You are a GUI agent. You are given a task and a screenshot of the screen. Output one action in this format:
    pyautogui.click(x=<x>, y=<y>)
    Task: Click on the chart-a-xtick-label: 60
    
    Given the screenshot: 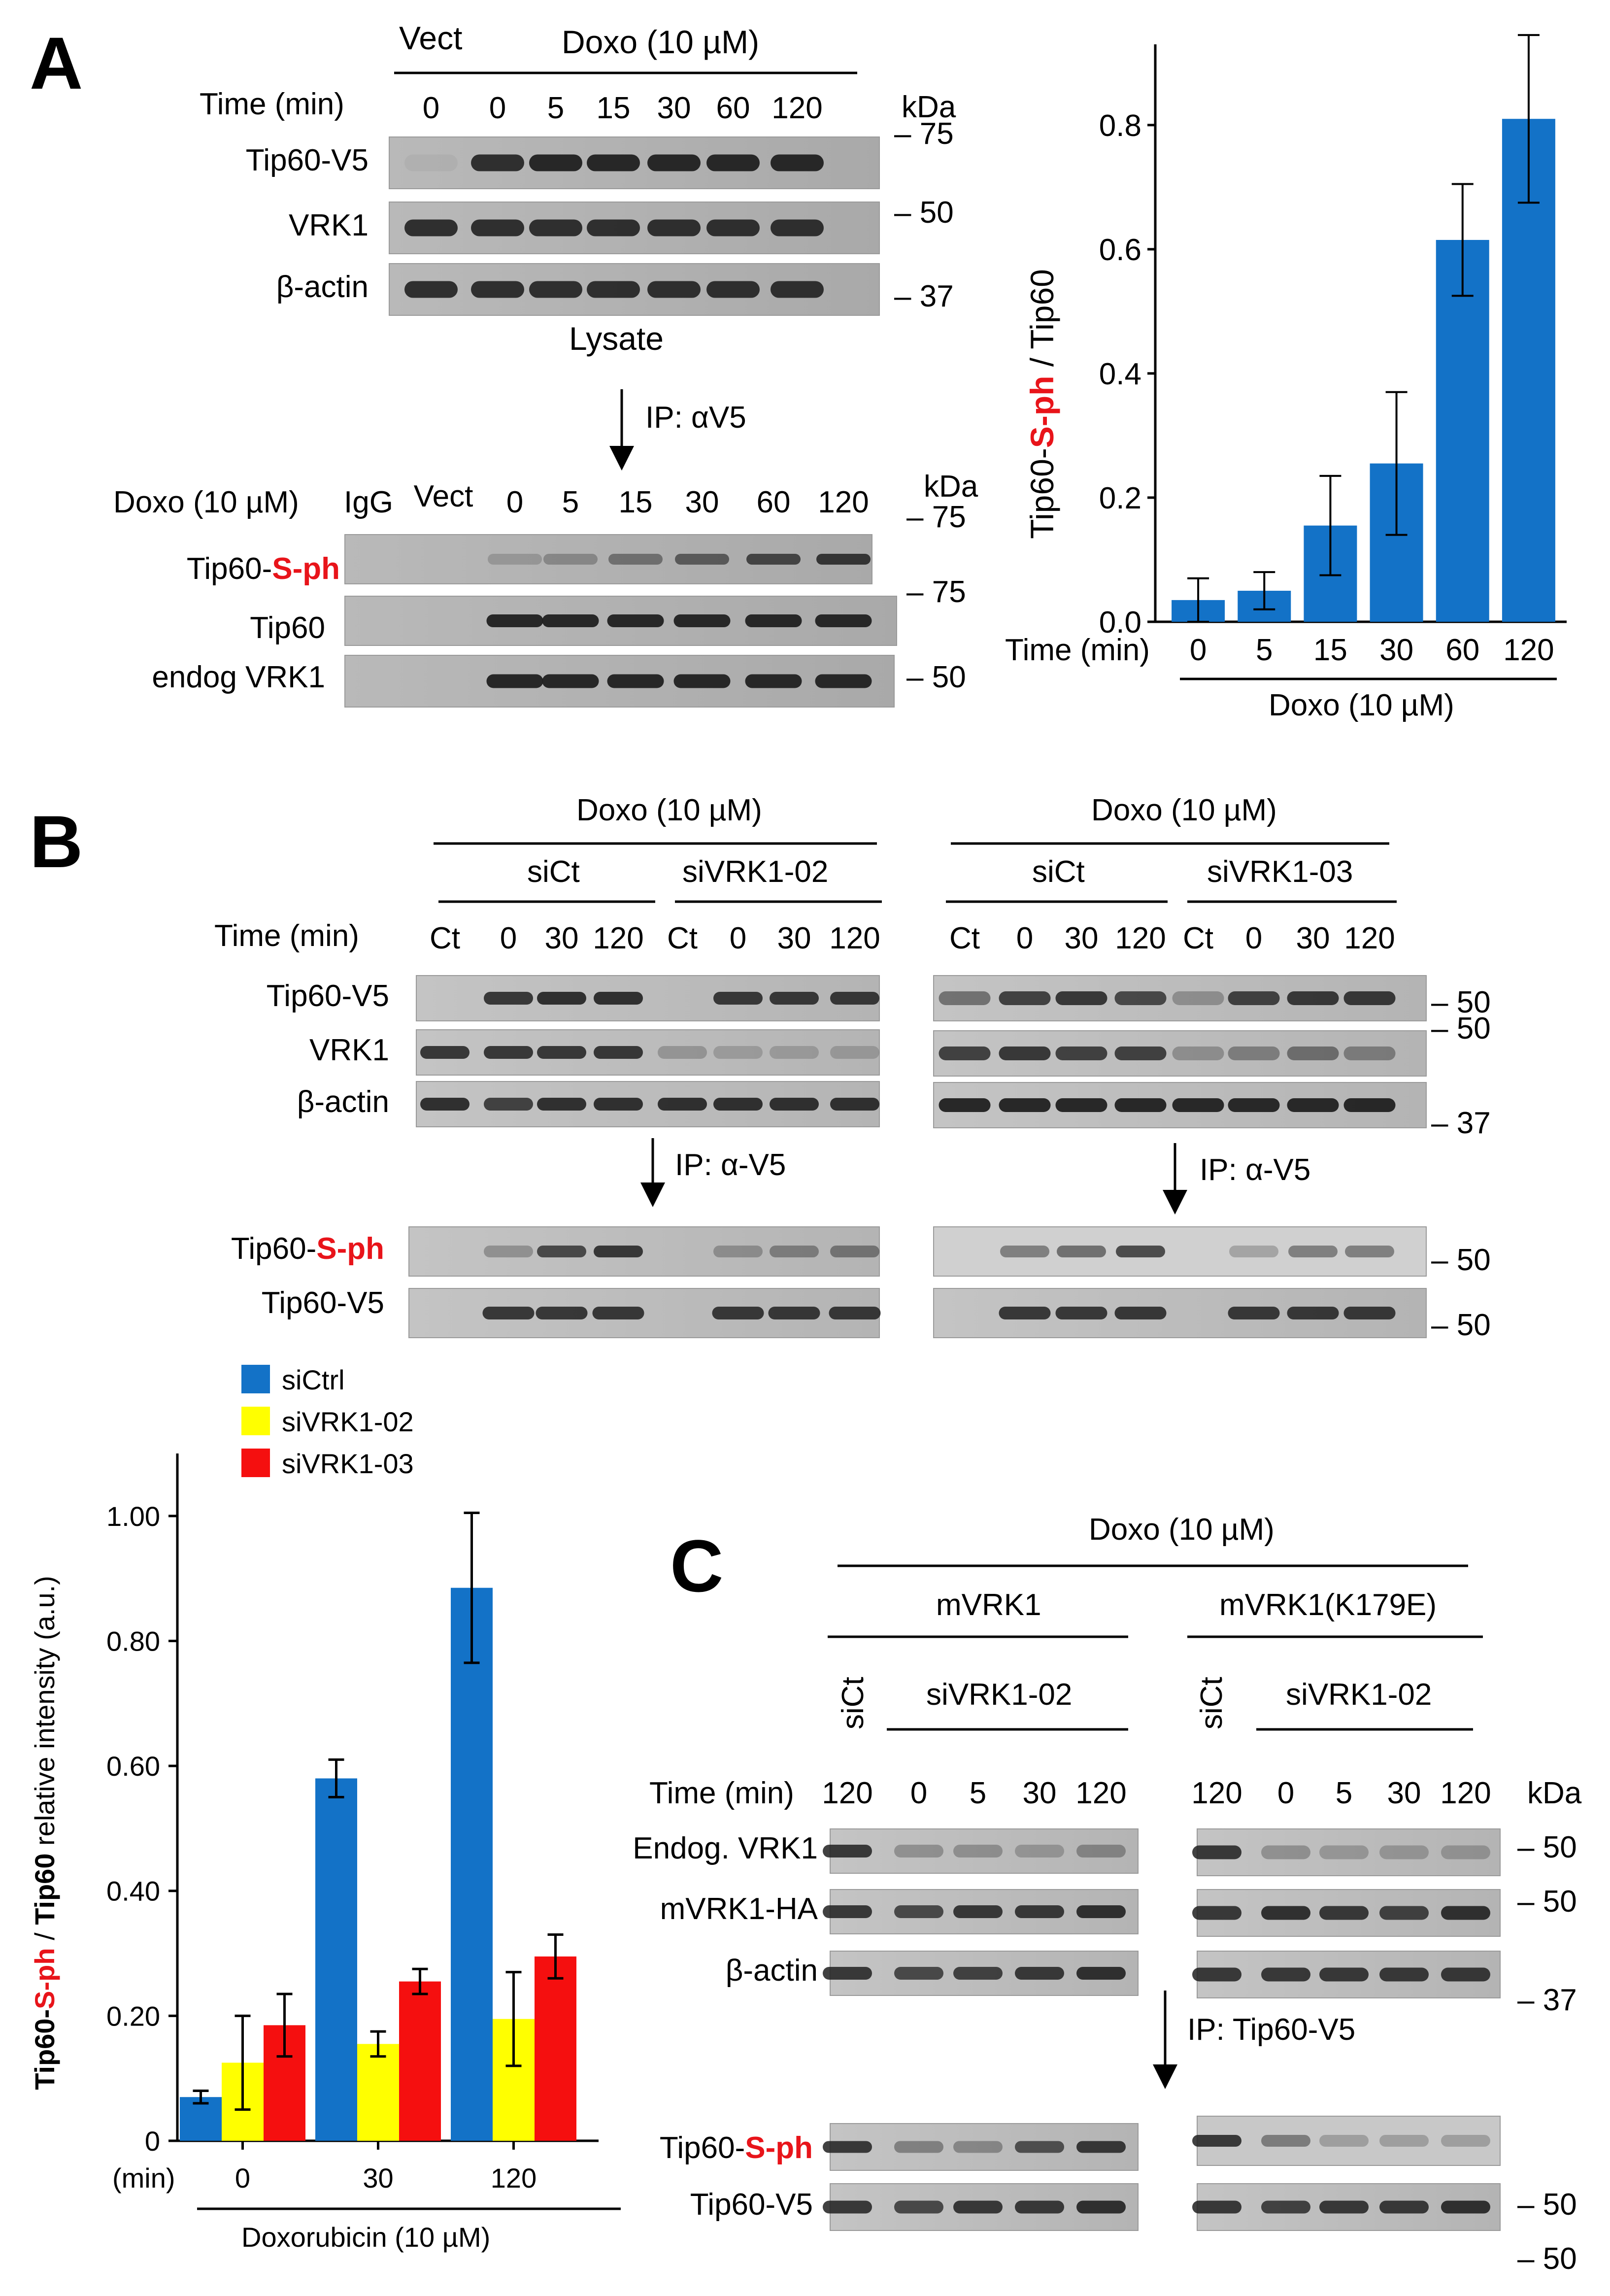 What is the action you would take?
    pyautogui.click(x=1462, y=650)
    